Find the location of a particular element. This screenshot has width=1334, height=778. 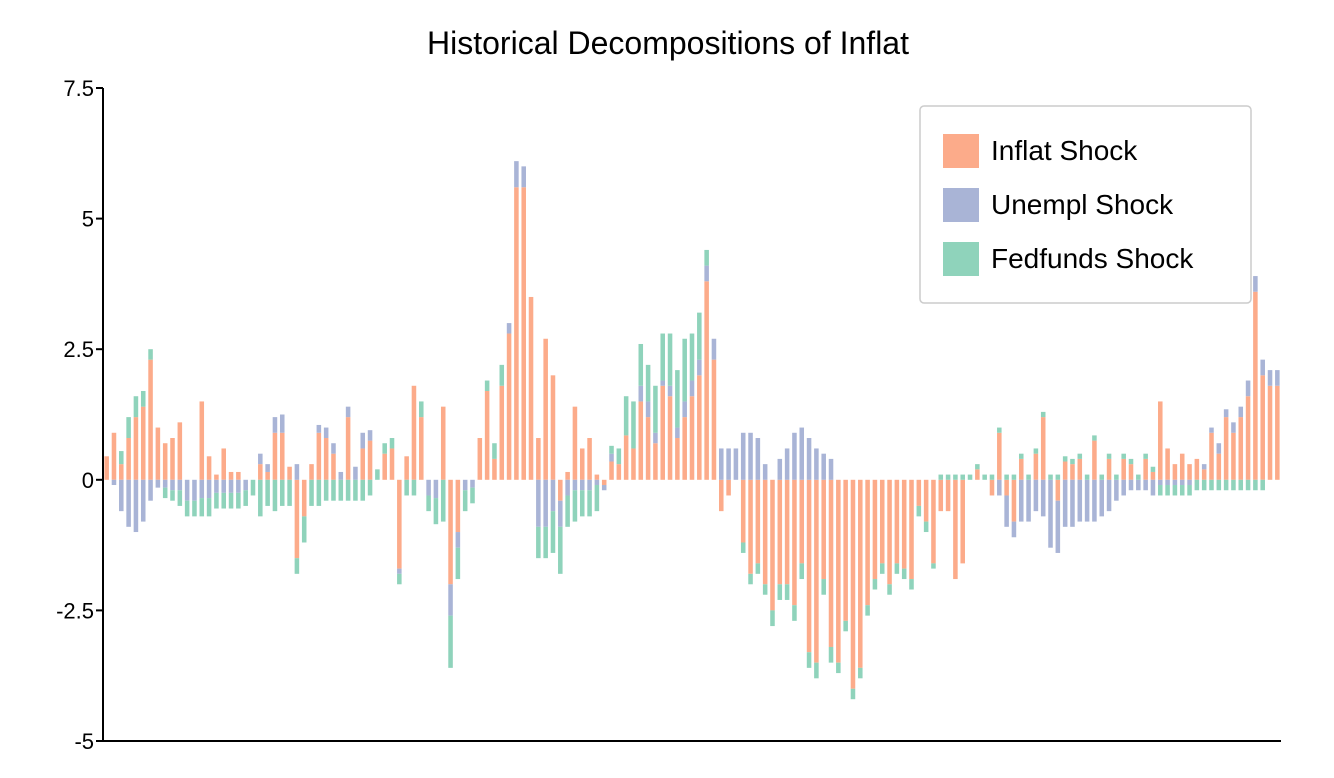

y-tick-label-5: 7.5 is located at coordinates (78, 88).